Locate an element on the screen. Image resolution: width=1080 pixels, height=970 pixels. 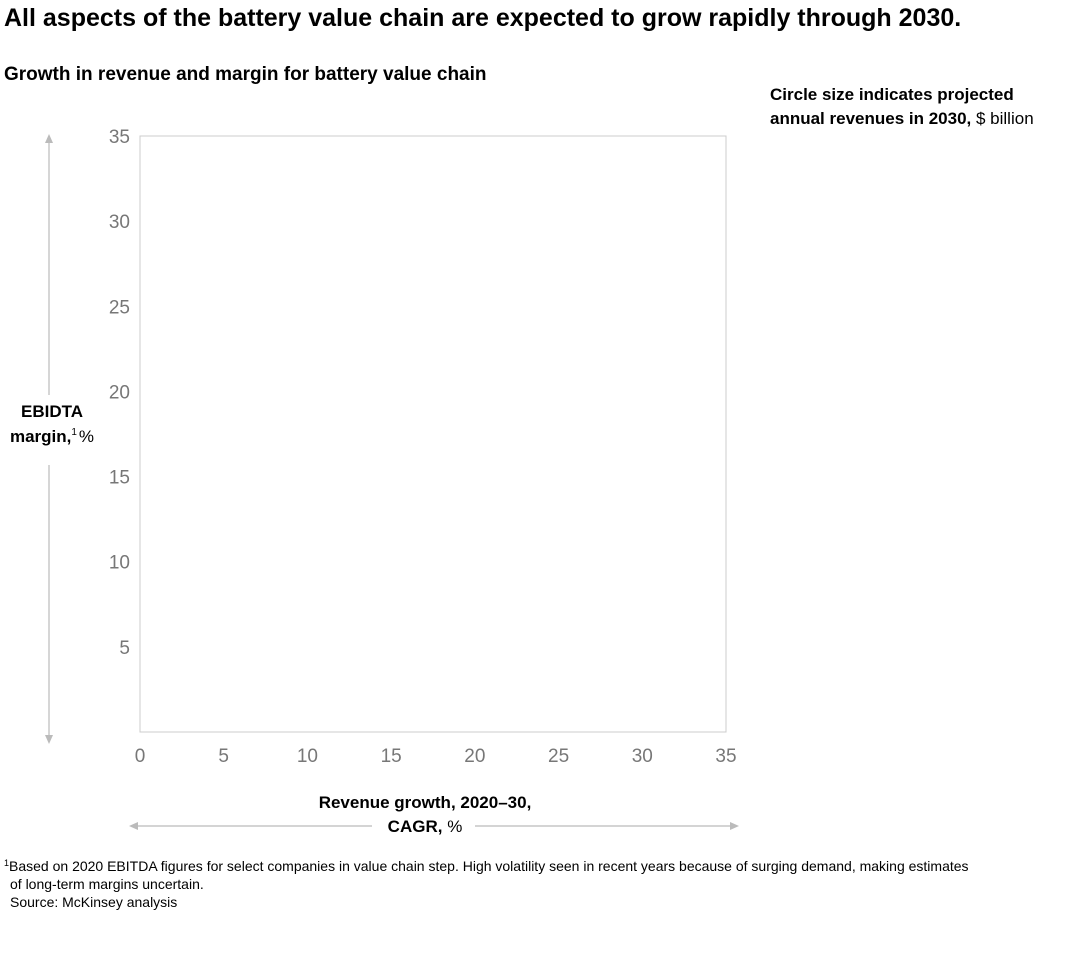
footnote: of long-term margins uncertain. is located at coordinates (107, 884).